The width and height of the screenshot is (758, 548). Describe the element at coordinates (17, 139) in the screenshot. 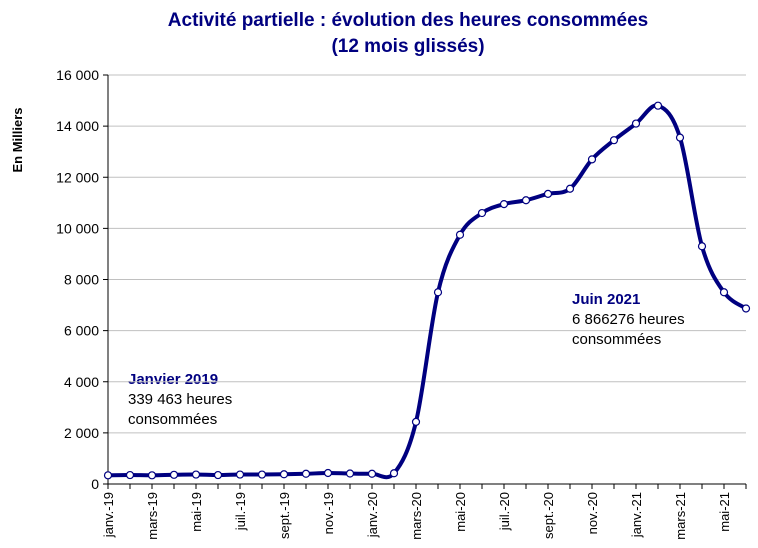

I see `y-axis-label: En Milliers` at that location.